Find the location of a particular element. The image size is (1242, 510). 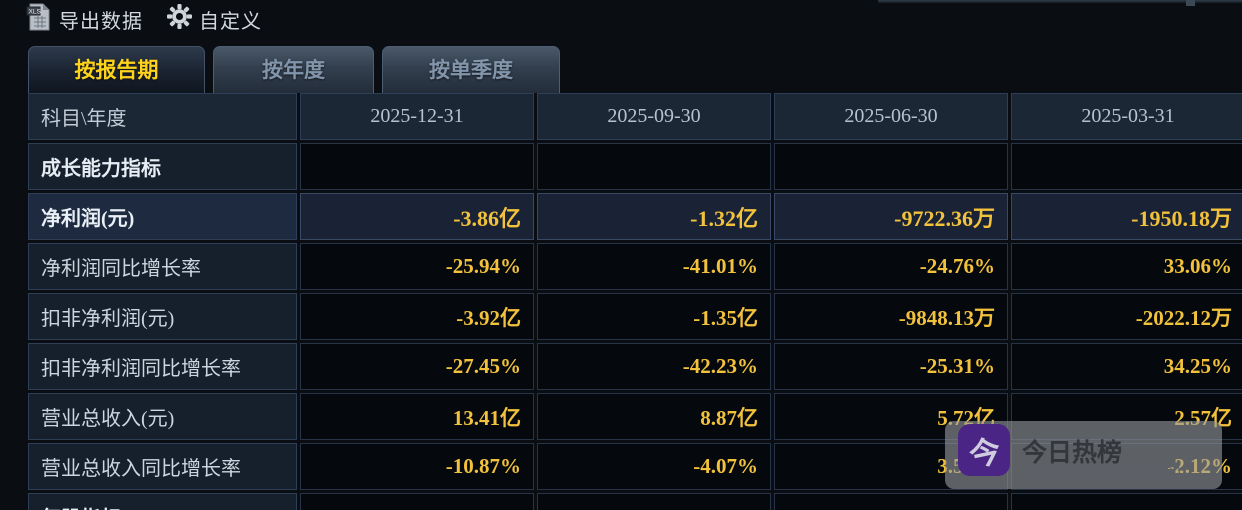

row-label: 营业总收入同比增长率 is located at coordinates (163, 466).